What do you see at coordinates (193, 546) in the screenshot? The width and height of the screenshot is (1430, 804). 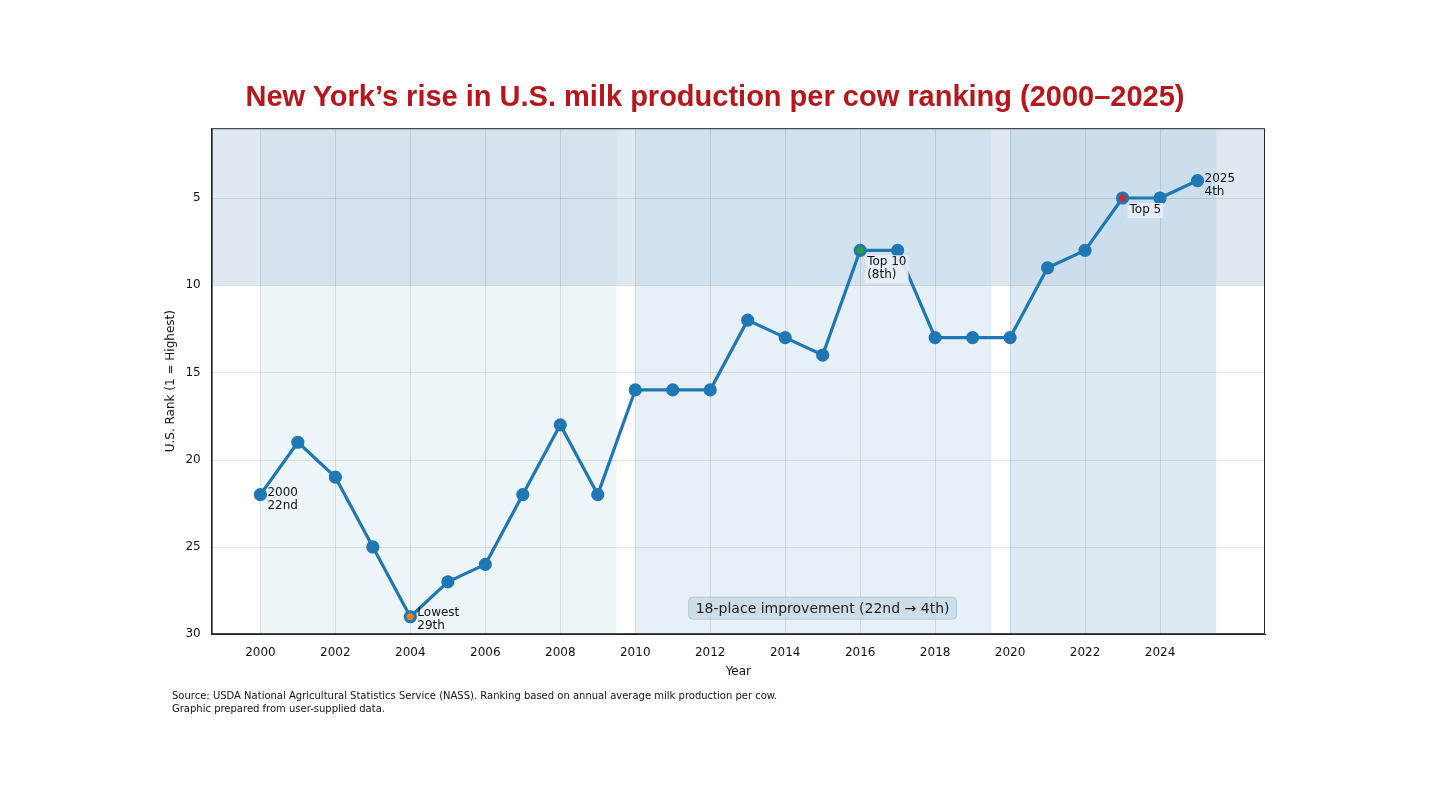 I see `y-tick-label: 25` at bounding box center [193, 546].